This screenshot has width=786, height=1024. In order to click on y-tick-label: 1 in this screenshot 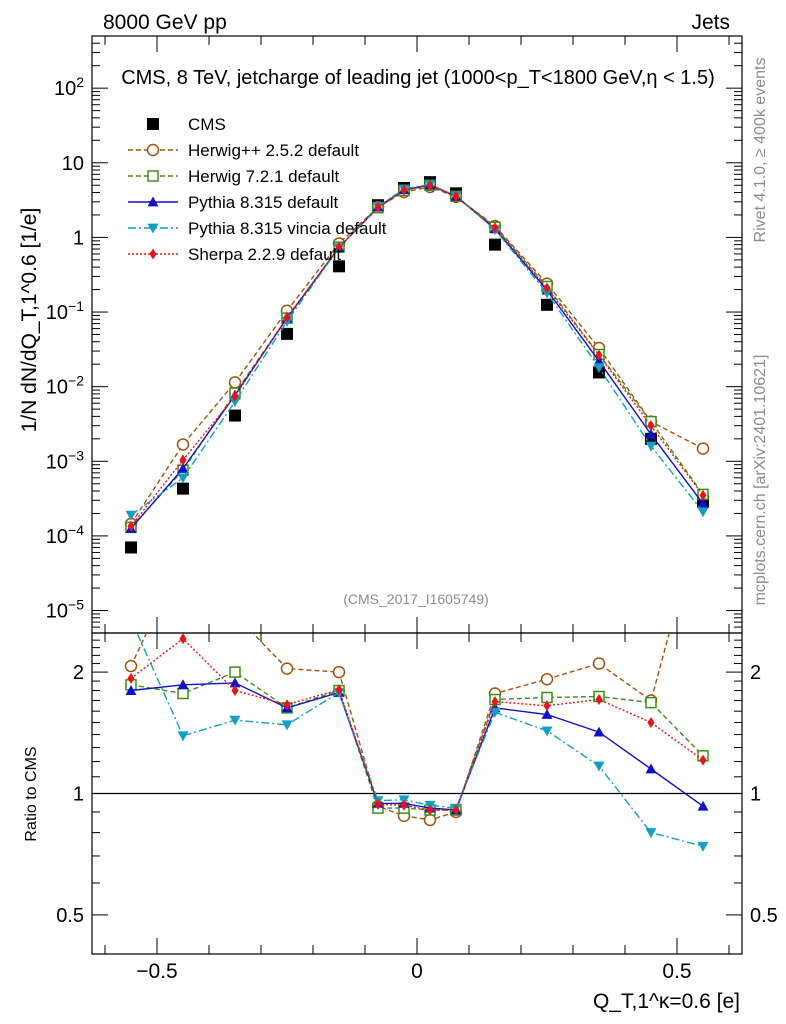, I will do `click(78, 238)`.